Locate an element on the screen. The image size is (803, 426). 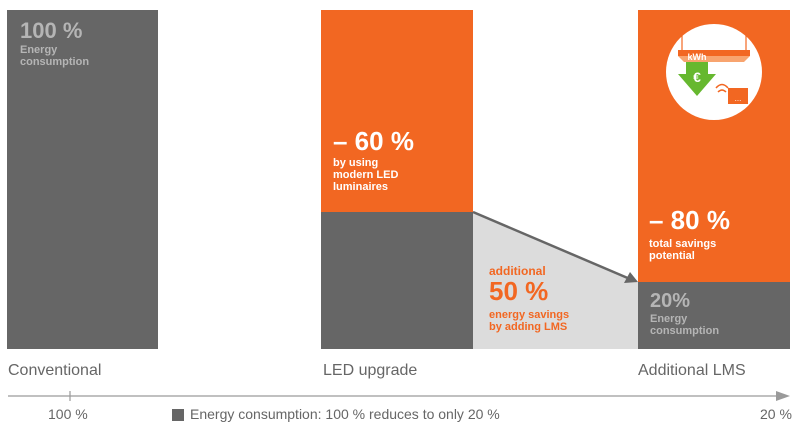
additional-prefix-label: additional is located at coordinates (517, 271).